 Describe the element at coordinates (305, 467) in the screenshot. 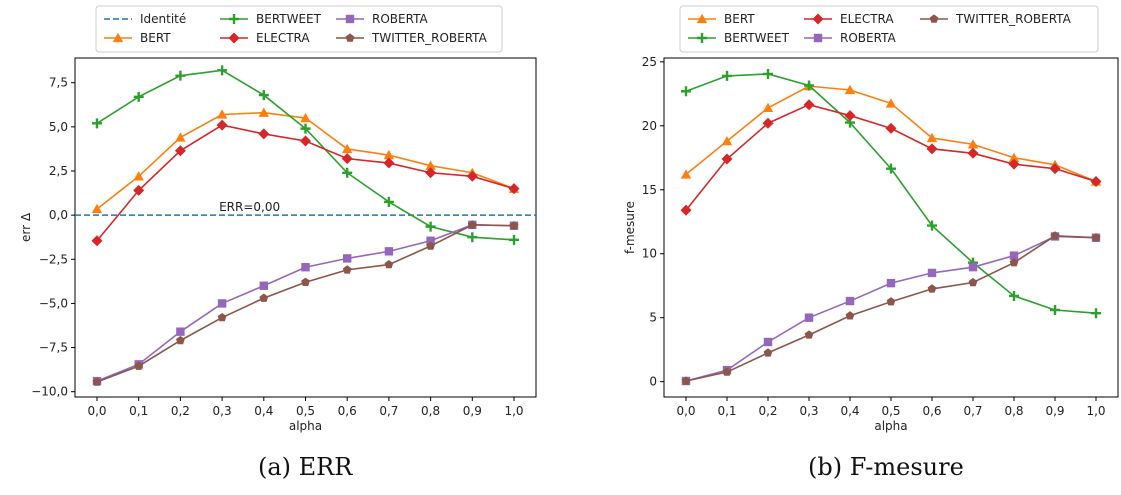

I see `caption-err: (a) ERR` at that location.